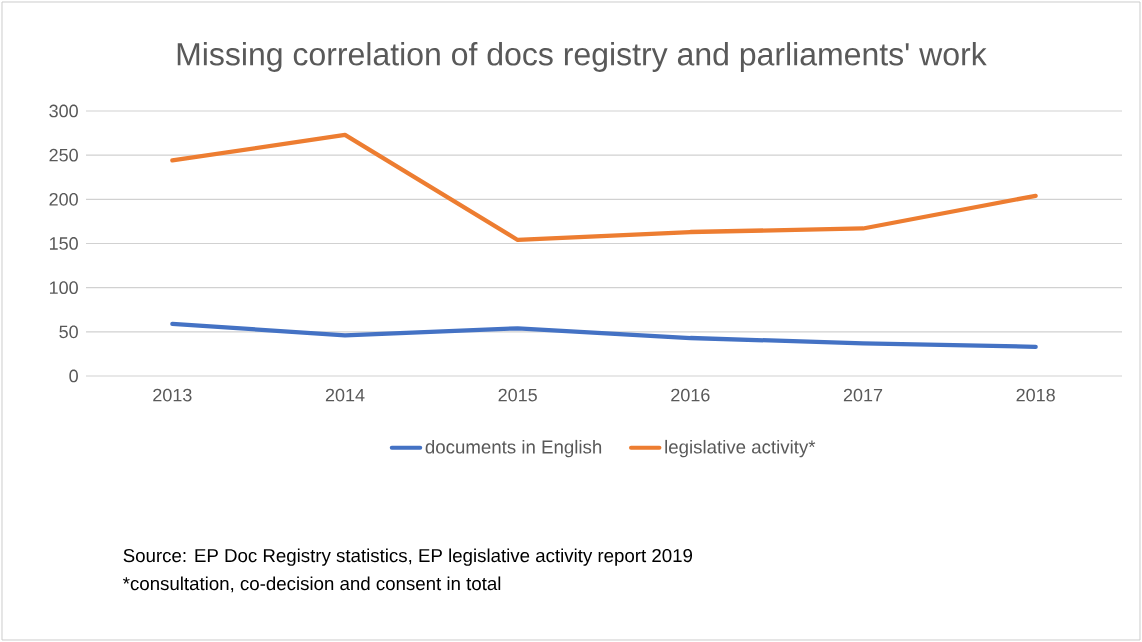  I want to click on legend-label: documents in English, so click(513, 448).